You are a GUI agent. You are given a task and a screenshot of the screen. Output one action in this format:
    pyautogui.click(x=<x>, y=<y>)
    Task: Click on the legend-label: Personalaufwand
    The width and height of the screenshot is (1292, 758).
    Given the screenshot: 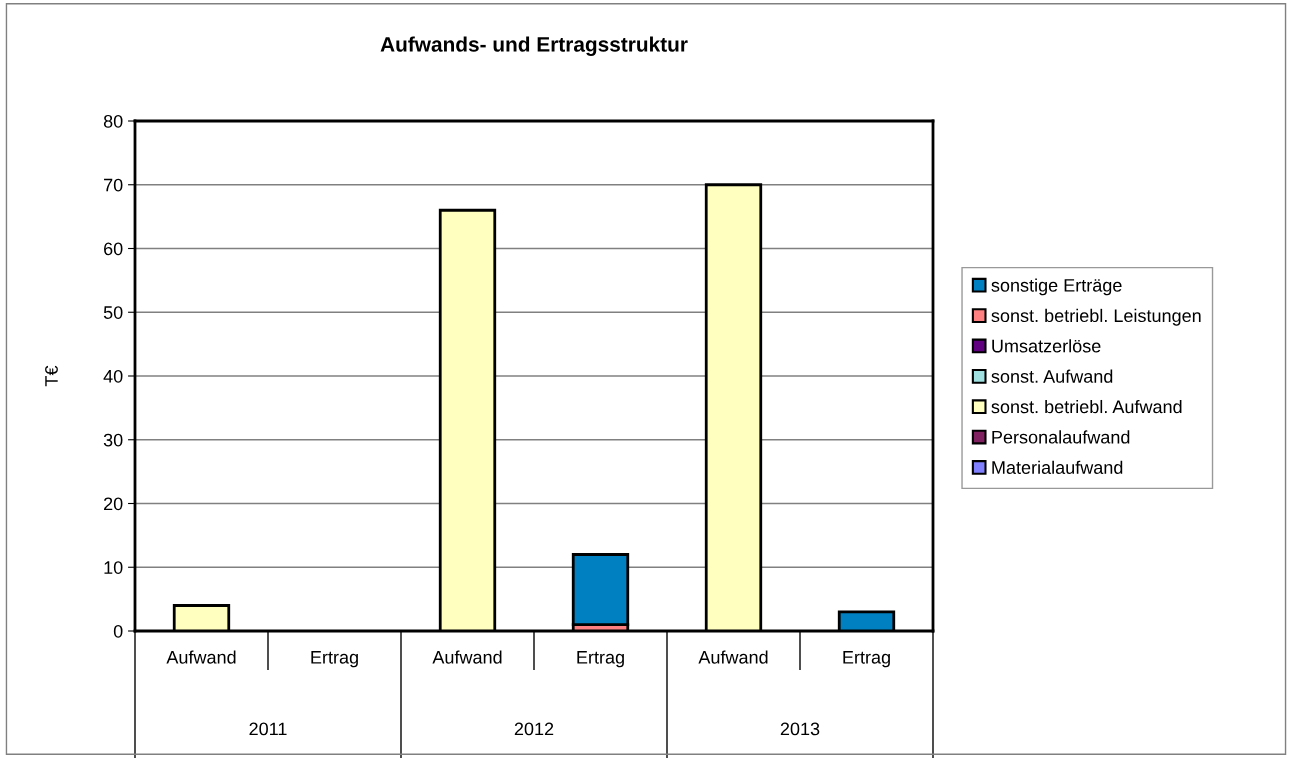 What is the action you would take?
    pyautogui.click(x=1061, y=437)
    